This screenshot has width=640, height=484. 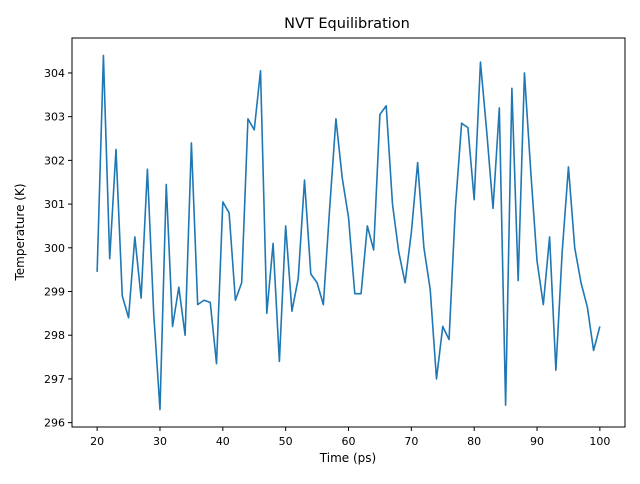 I want to click on y-tick-label: 301, so click(x=54, y=204).